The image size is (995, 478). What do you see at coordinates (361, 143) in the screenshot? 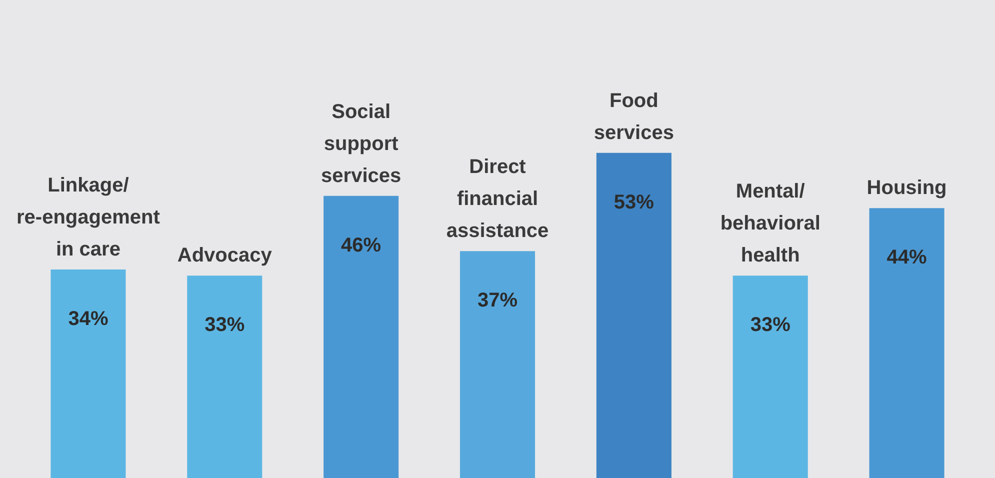
I see `x-tick-label: Social support services` at bounding box center [361, 143].